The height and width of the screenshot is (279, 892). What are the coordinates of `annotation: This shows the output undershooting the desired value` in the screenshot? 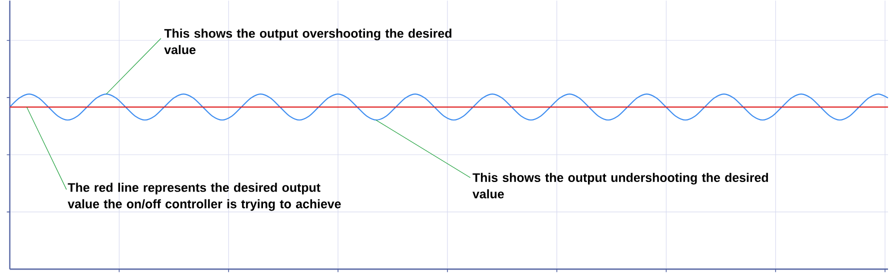 It's located at (620, 185).